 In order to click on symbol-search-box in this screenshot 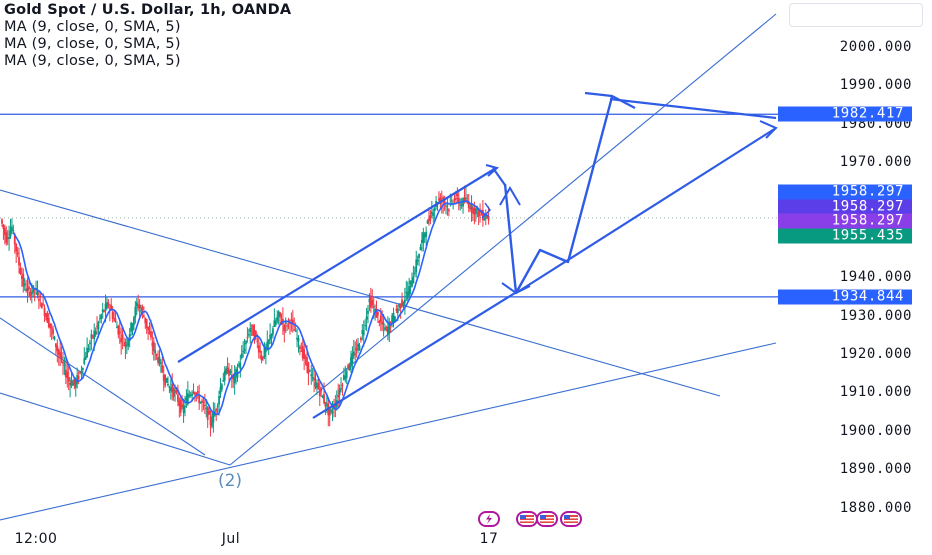, I will do `click(856, 15)`.